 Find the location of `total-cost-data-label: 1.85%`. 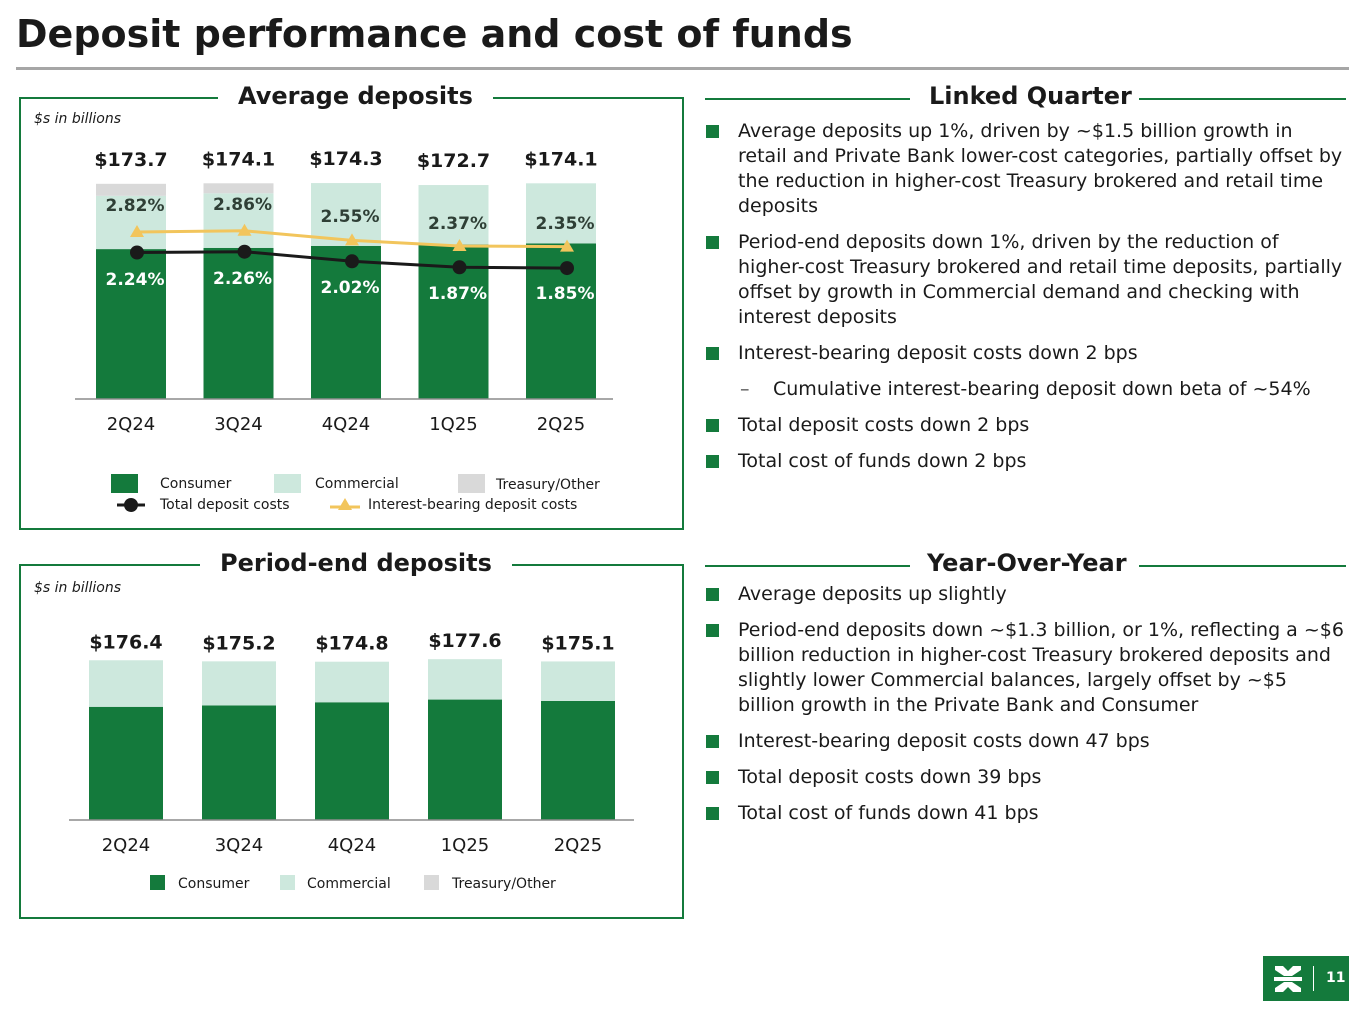

total-cost-data-label: 1.85% is located at coordinates (565, 294).